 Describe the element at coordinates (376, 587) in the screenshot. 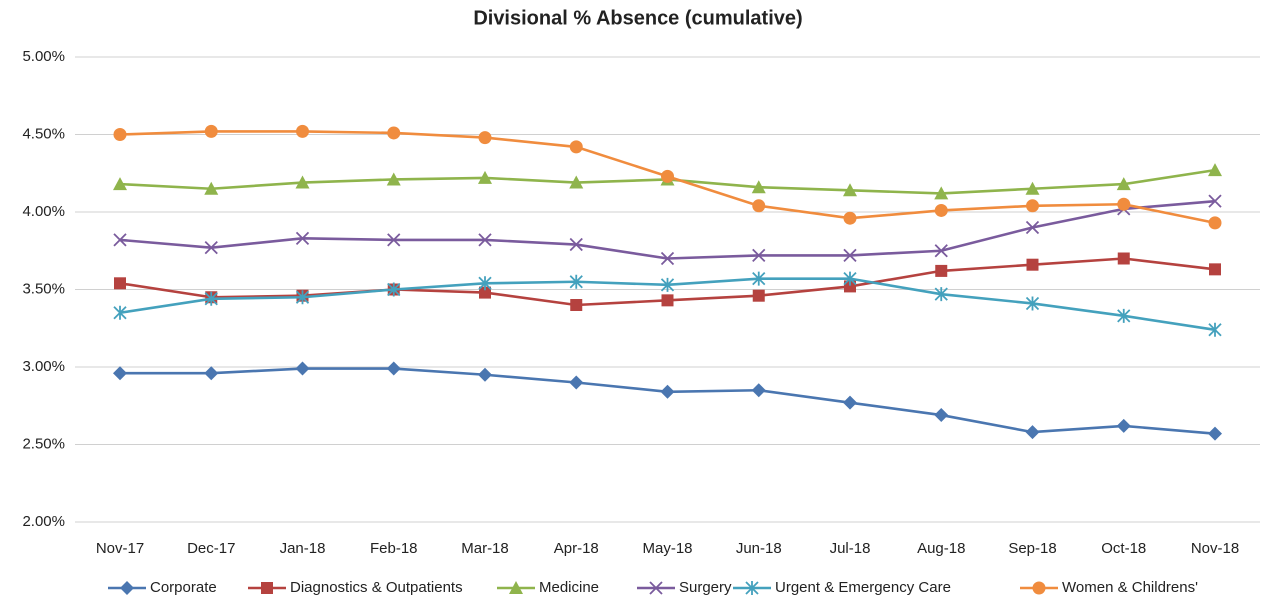

I see `legend-label: Diagnostics & Outpatients` at that location.